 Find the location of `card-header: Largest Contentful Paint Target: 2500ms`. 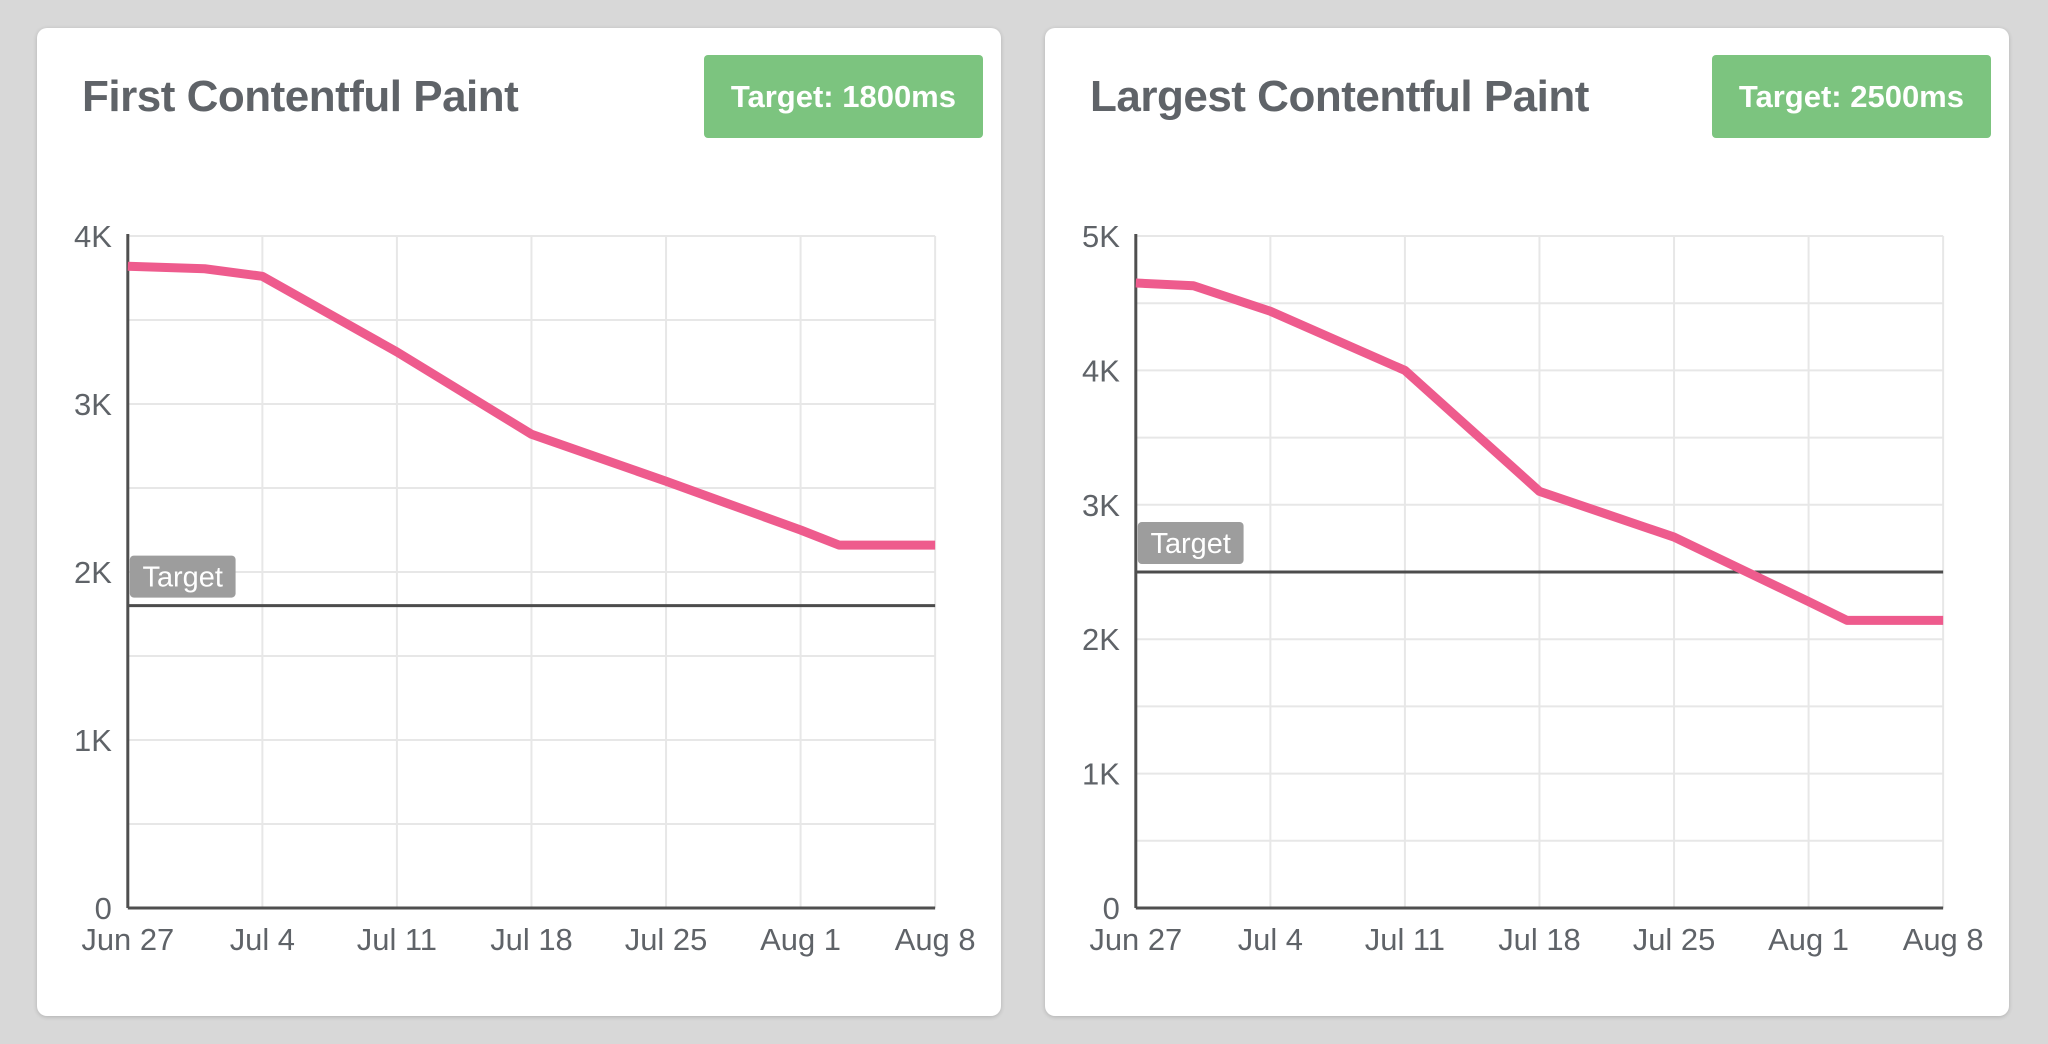

card-header: Largest Contentful Paint Target: 2500ms is located at coordinates (1540, 96).